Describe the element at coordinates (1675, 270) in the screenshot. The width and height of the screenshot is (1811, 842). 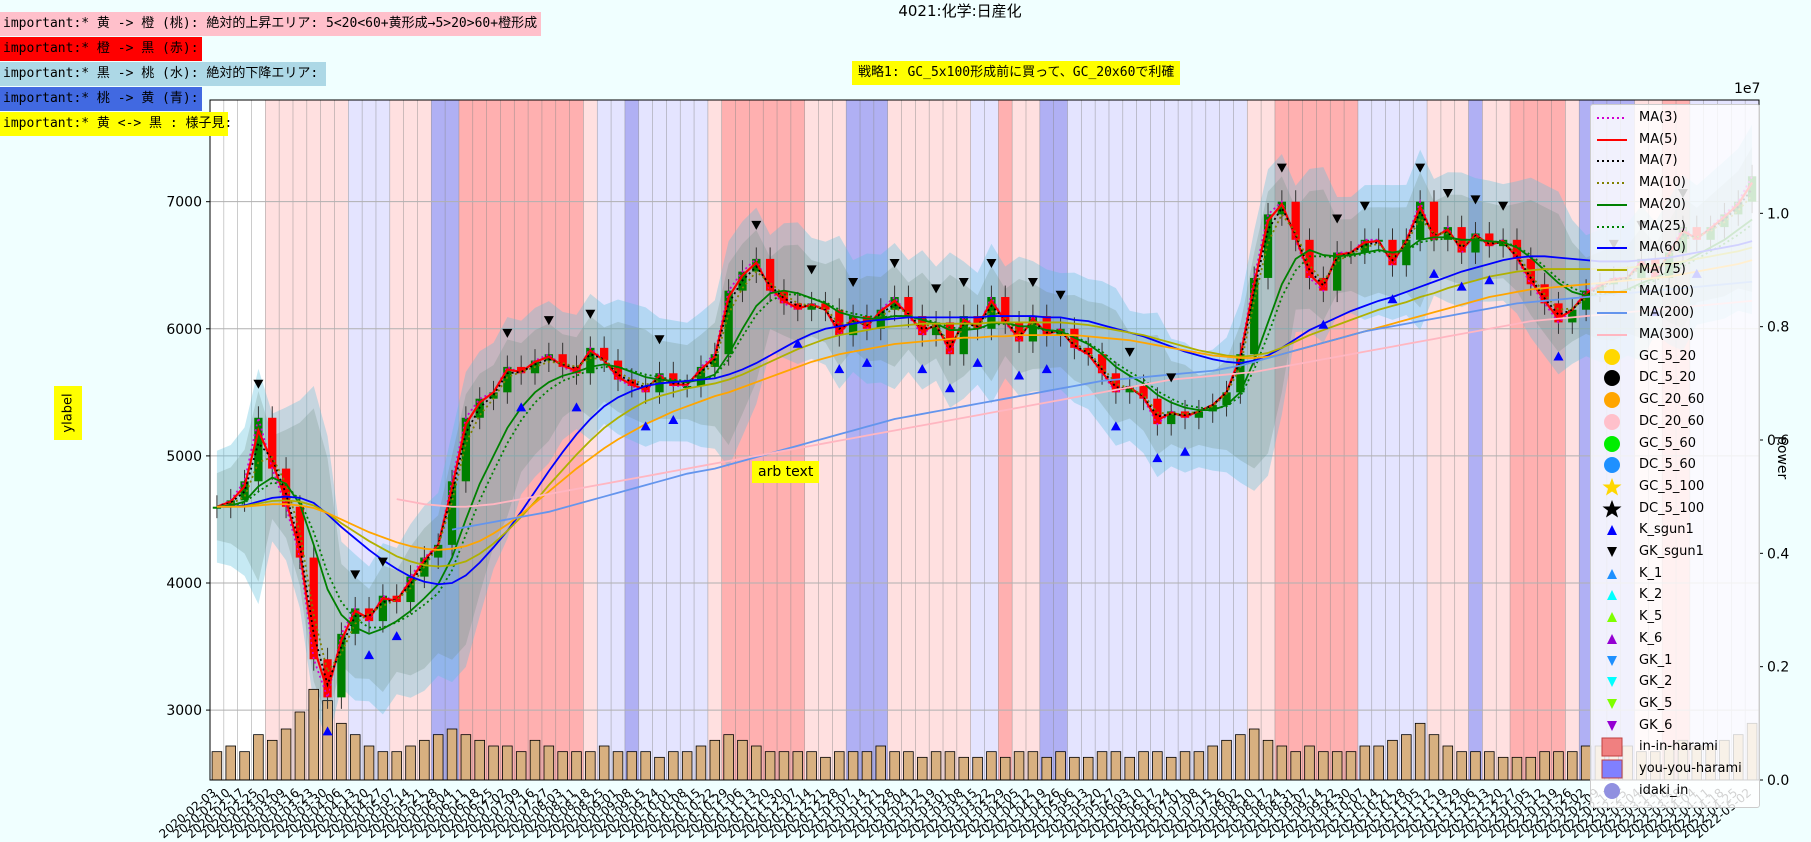
I see `legend-entry: MA(75)` at that location.